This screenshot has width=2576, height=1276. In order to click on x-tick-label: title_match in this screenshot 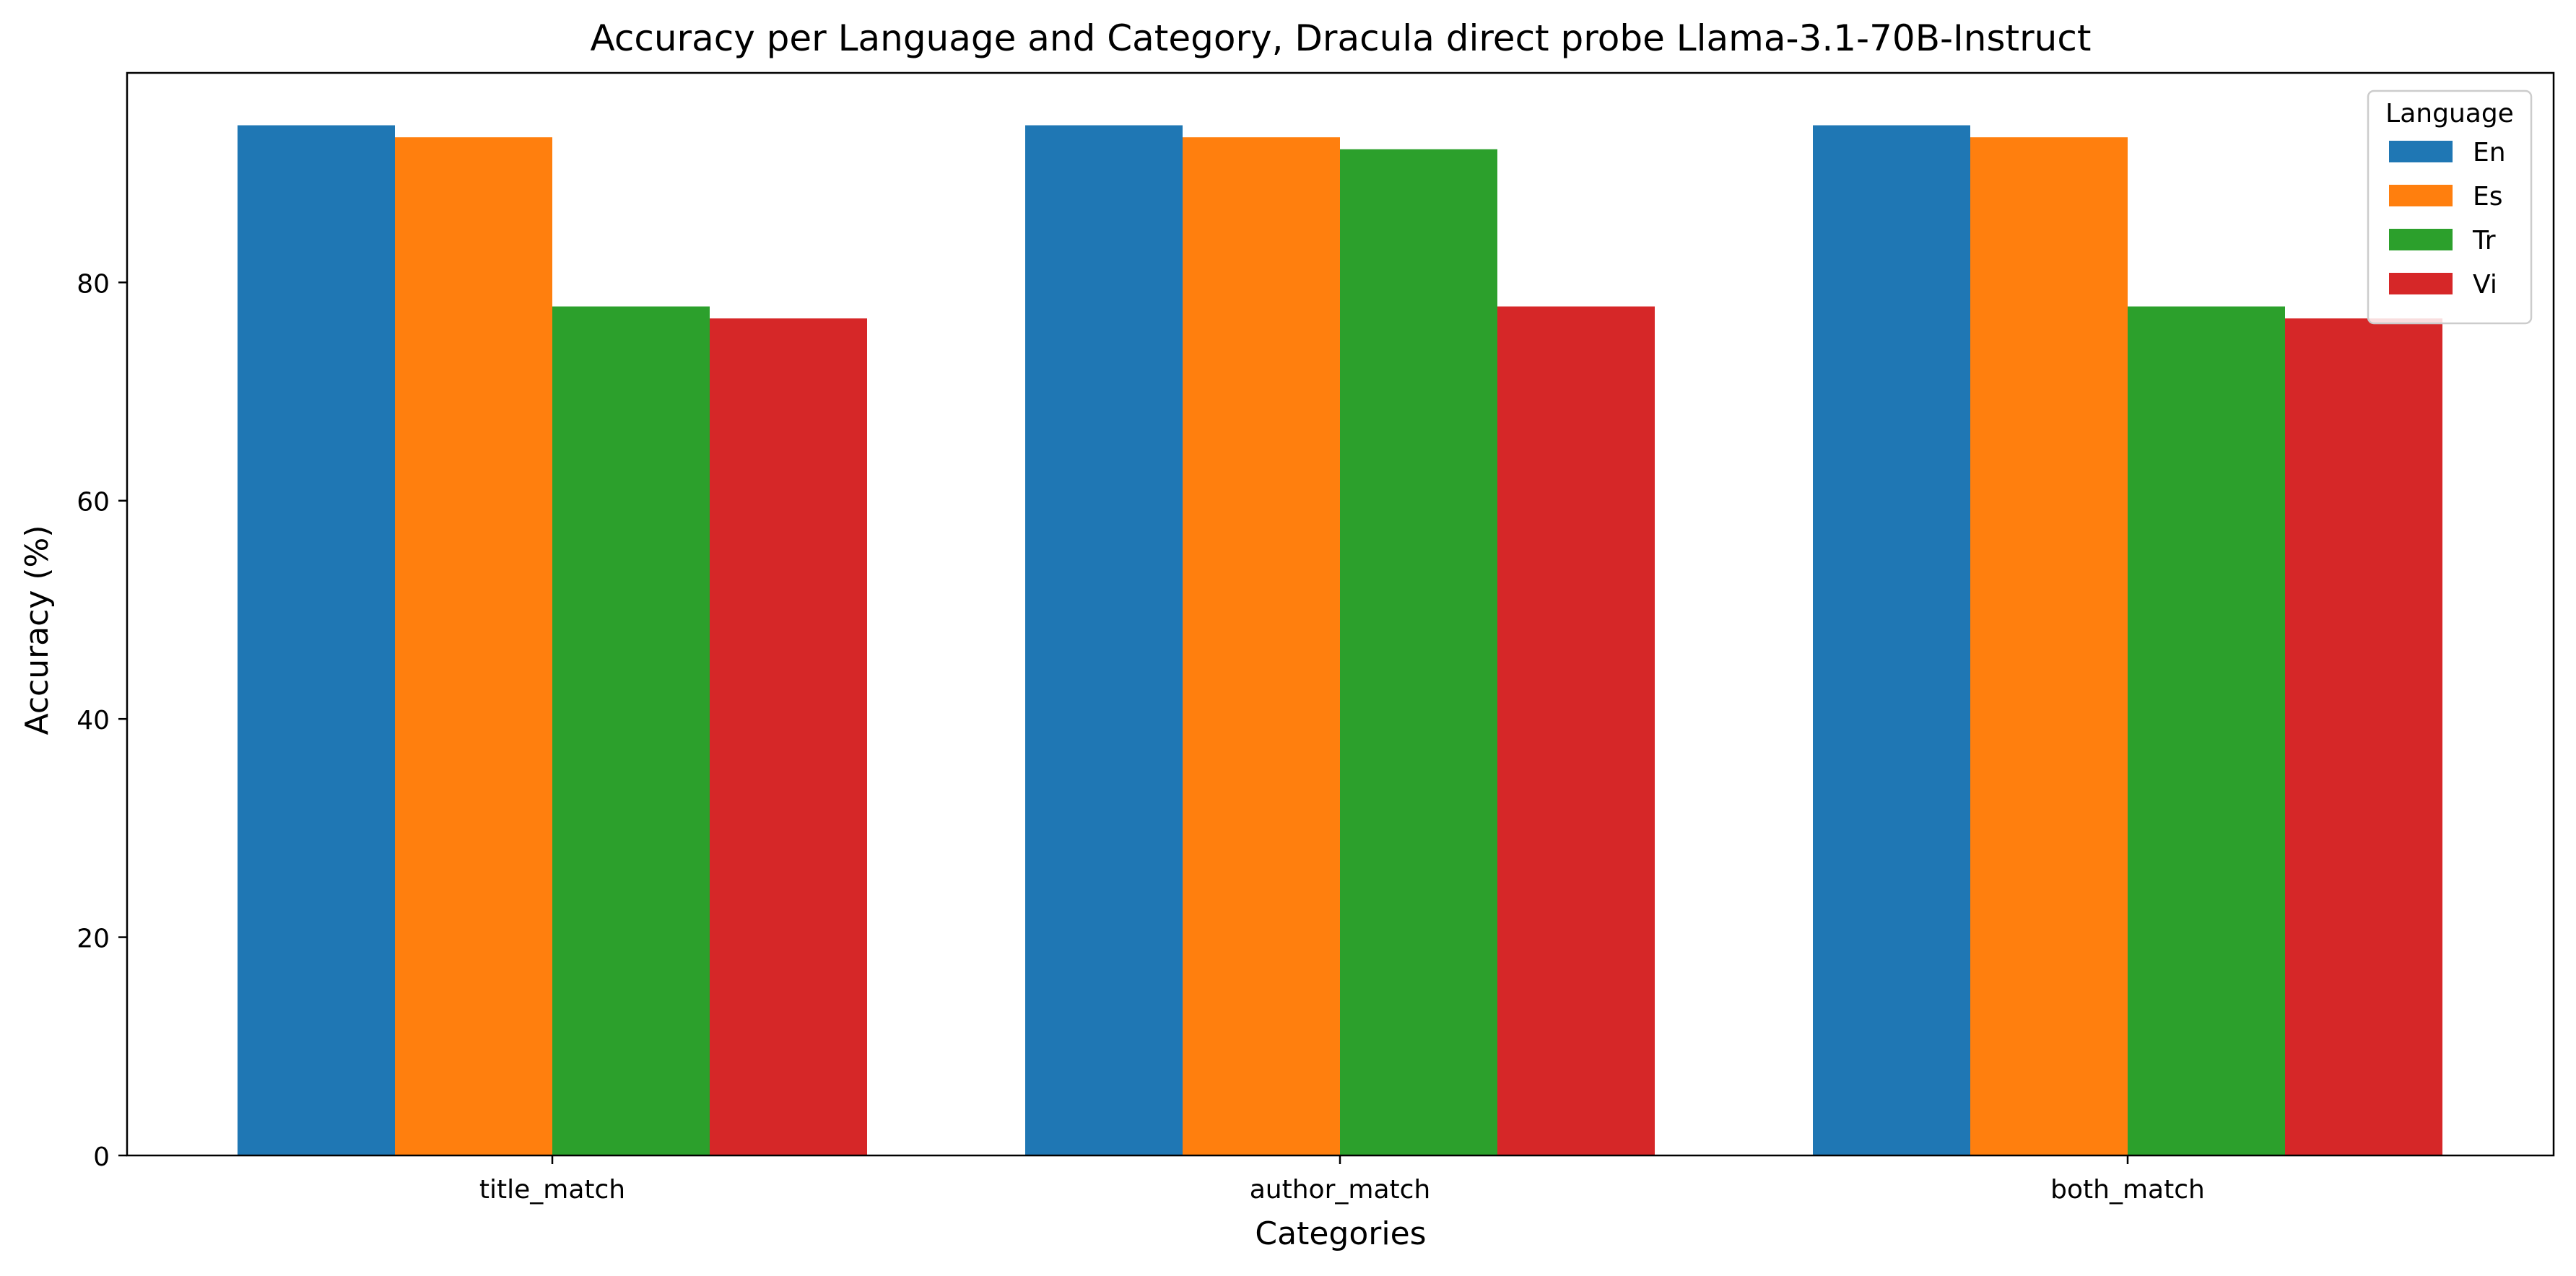, I will do `click(552, 1190)`.